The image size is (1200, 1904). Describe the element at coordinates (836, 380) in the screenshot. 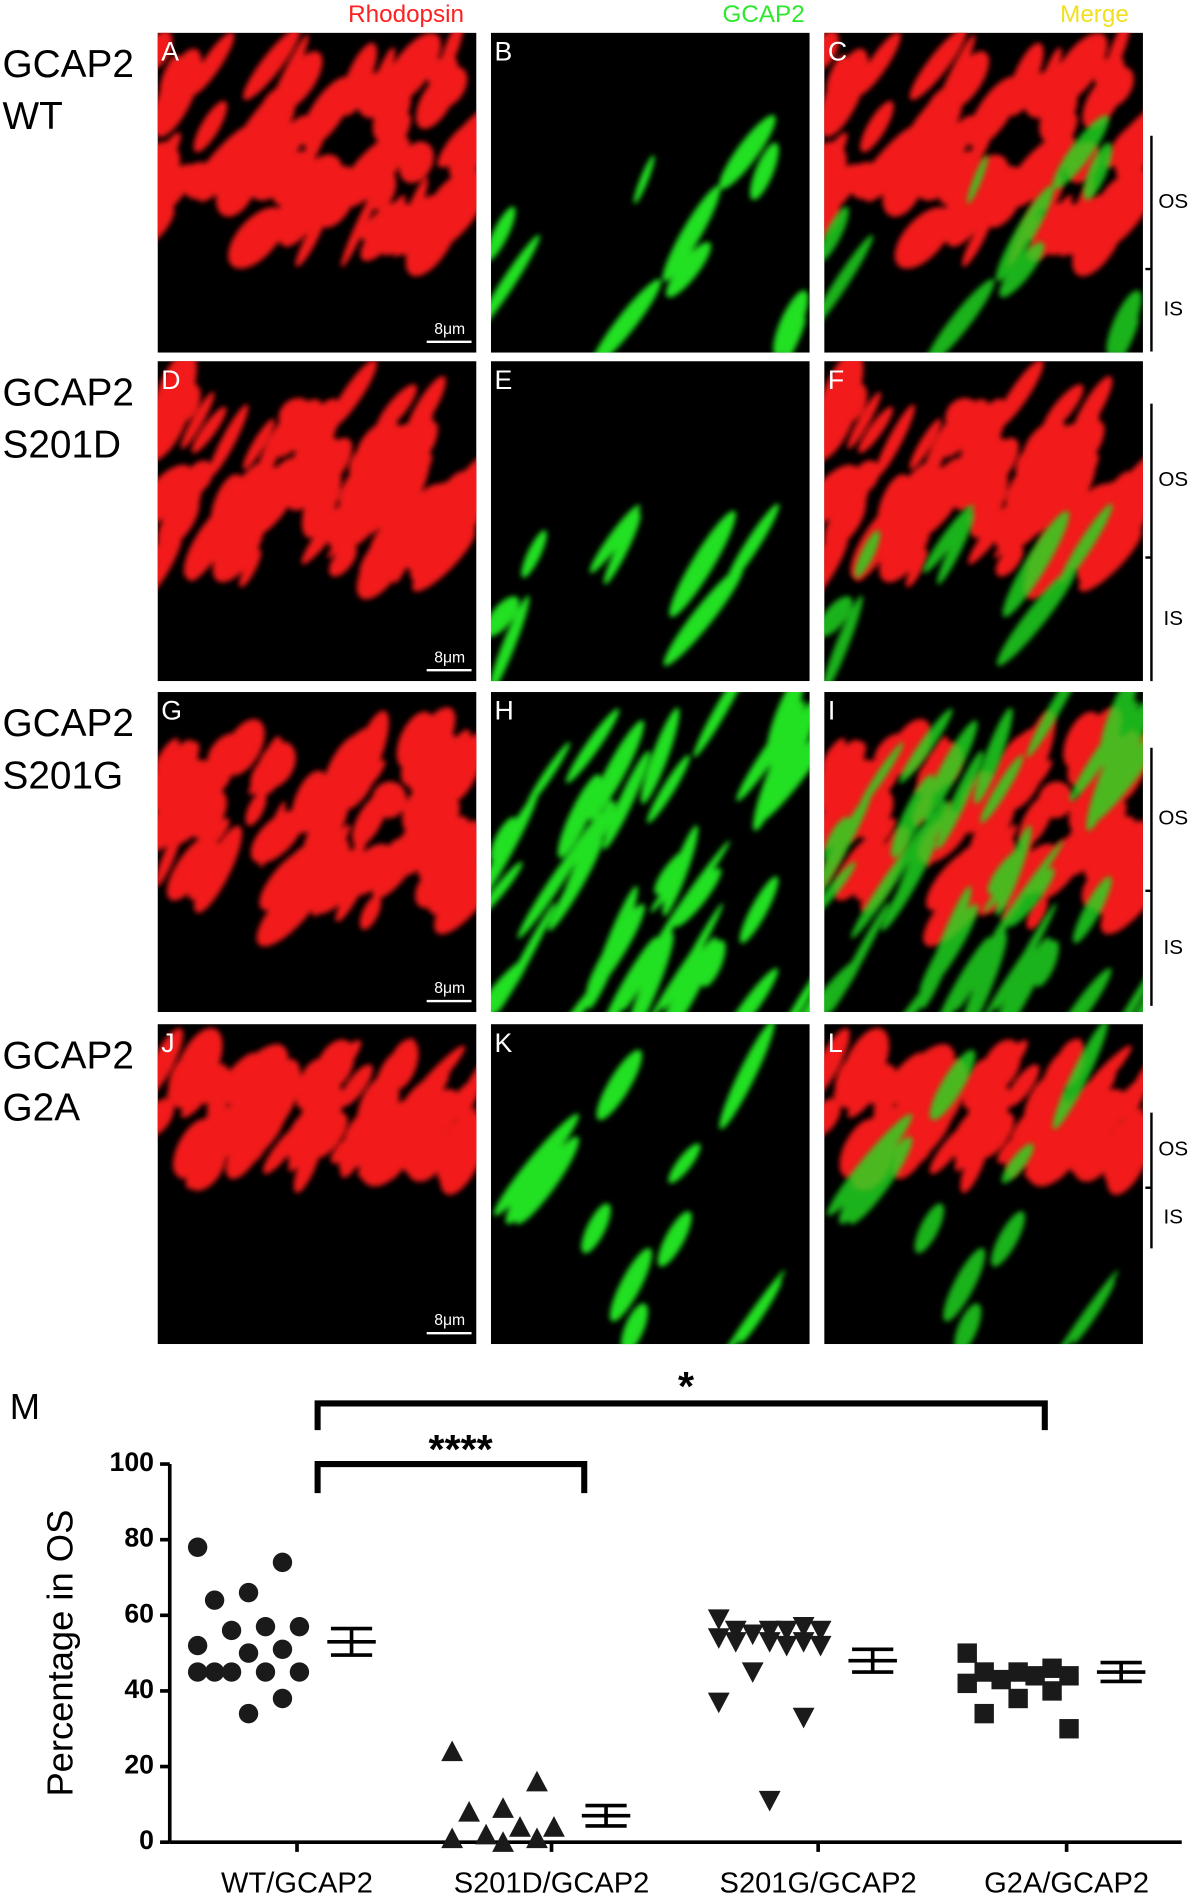

I see `panel-letter: F` at that location.